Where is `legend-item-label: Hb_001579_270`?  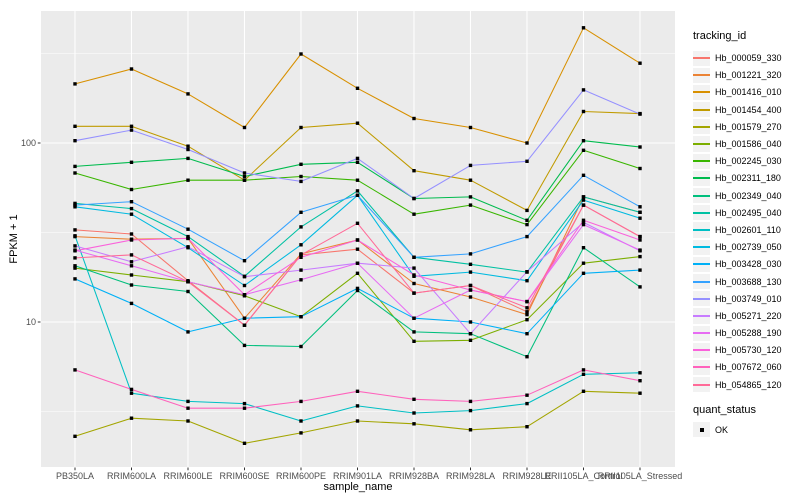 legend-item-label: Hb_001579_270 is located at coordinates (748, 126).